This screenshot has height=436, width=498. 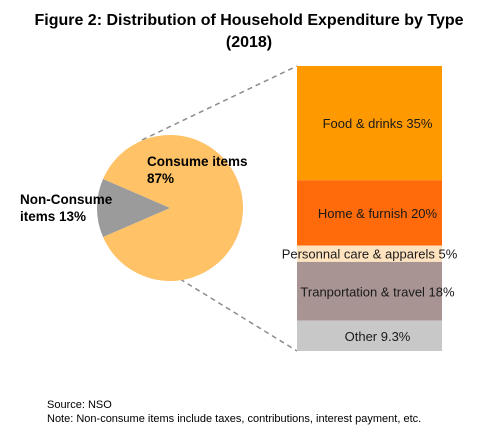 I want to click on pie-label-consume-items: Consume items 87%, so click(x=197, y=170).